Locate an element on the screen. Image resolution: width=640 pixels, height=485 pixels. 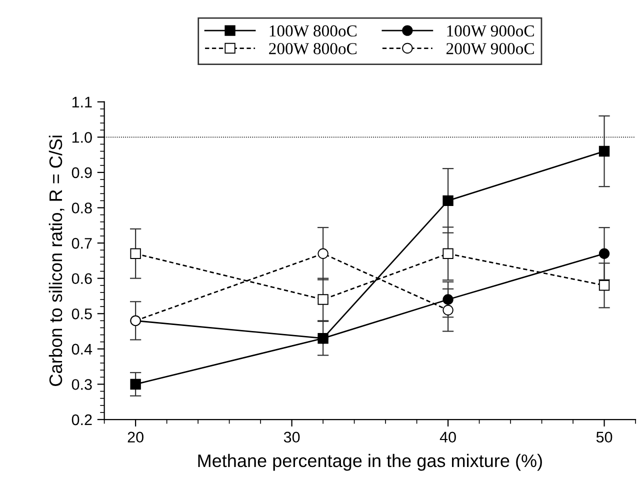
legend-label: 100W 800oC is located at coordinates (313, 31).